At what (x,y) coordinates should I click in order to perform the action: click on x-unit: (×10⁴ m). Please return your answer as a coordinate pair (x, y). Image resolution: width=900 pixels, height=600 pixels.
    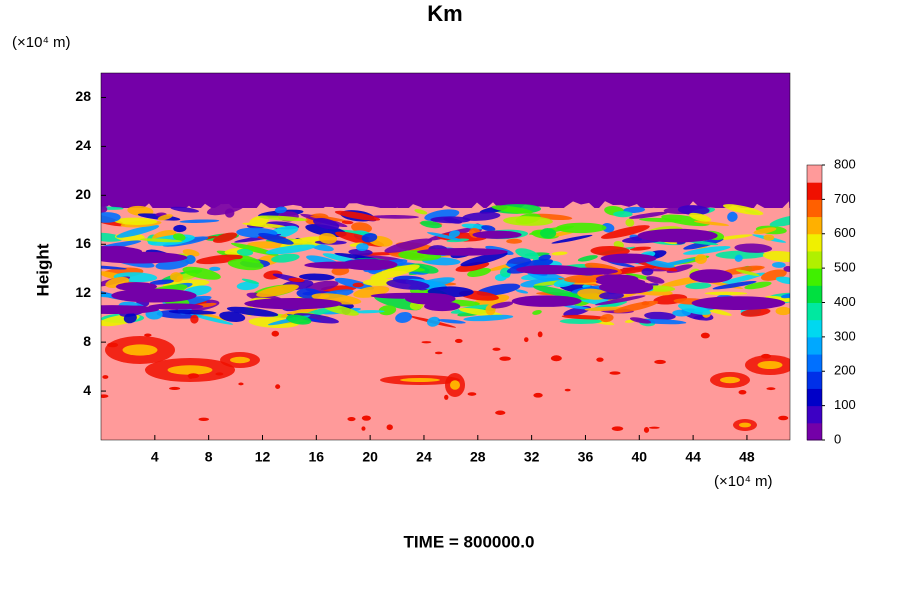
    Looking at the image, I should click on (743, 481).